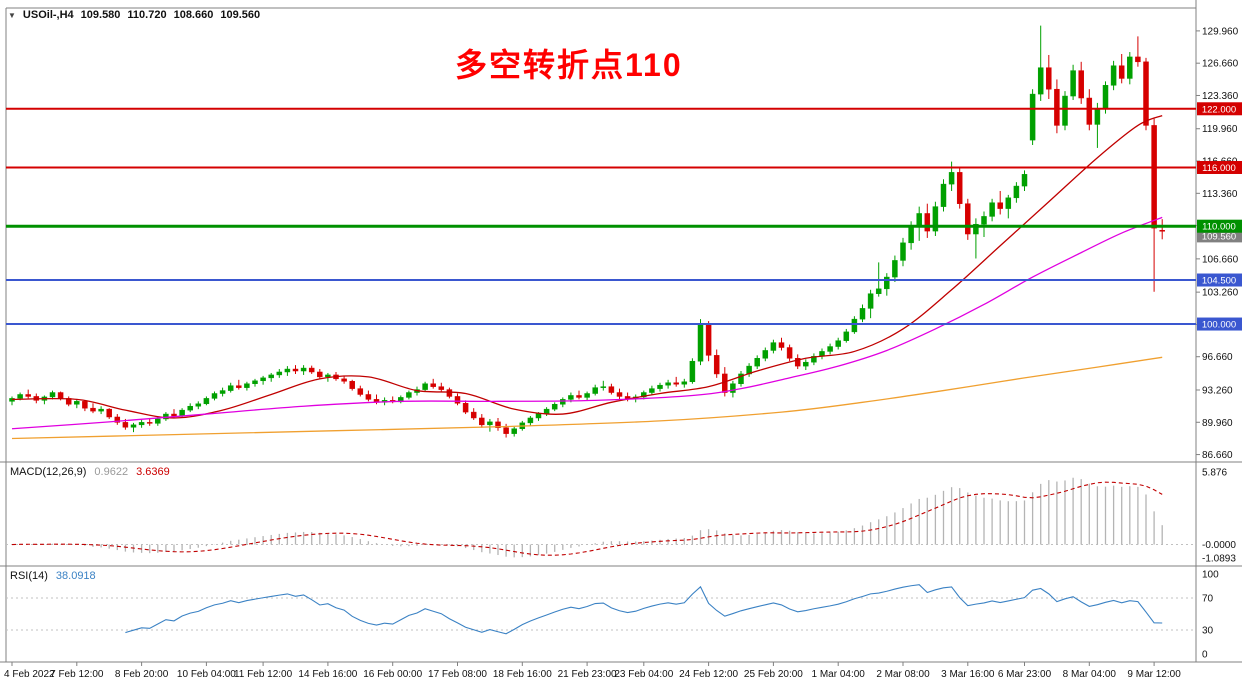  I want to click on svg-text: 129.960, so click(1220, 31).